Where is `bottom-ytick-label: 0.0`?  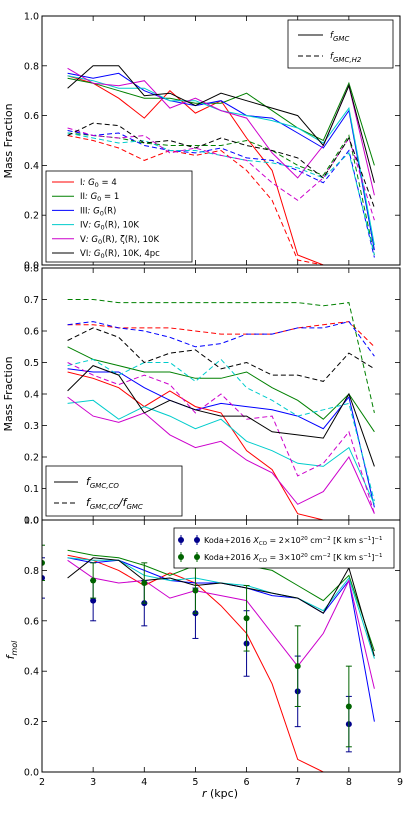 bottom-ytick-label: 0.0 is located at coordinates (31, 773).